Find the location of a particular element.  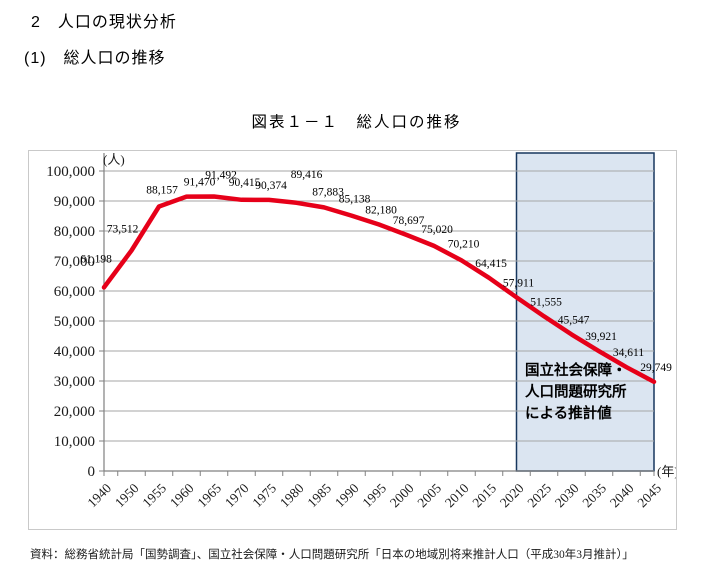

x-axis-label-2015: 2015 is located at coordinates (484, 495).